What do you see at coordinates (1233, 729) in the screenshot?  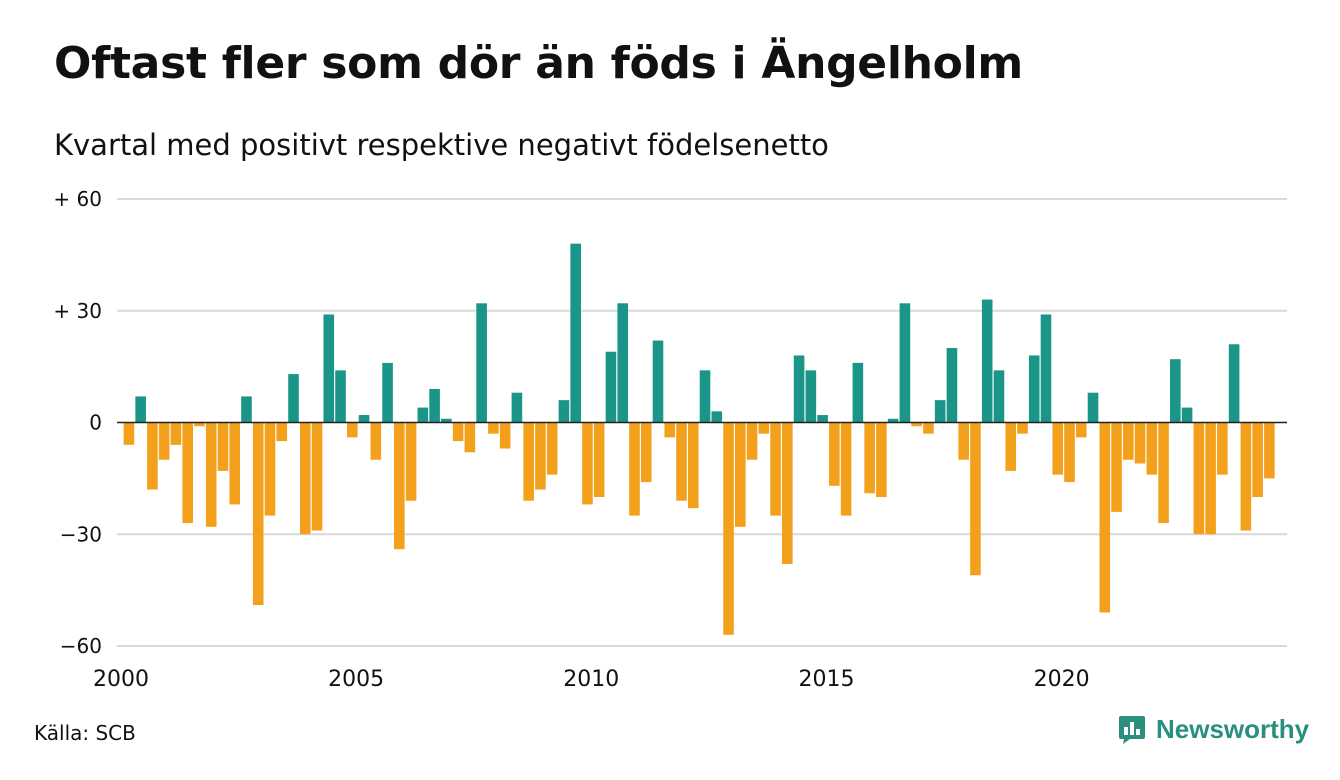 I see `brand-name: Newsworthy` at bounding box center [1233, 729].